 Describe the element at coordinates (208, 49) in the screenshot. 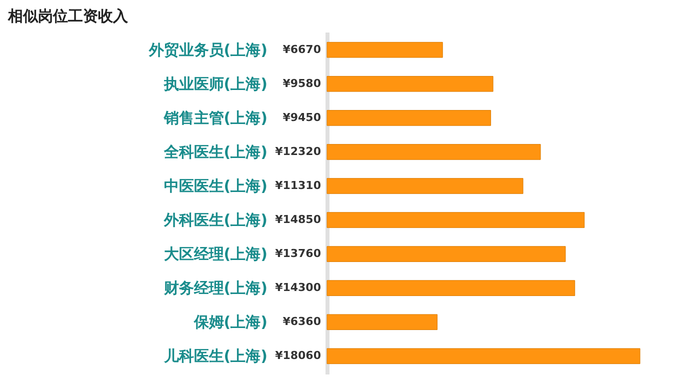

I see `y-tick-label: 外贸业务员(上海)` at that location.